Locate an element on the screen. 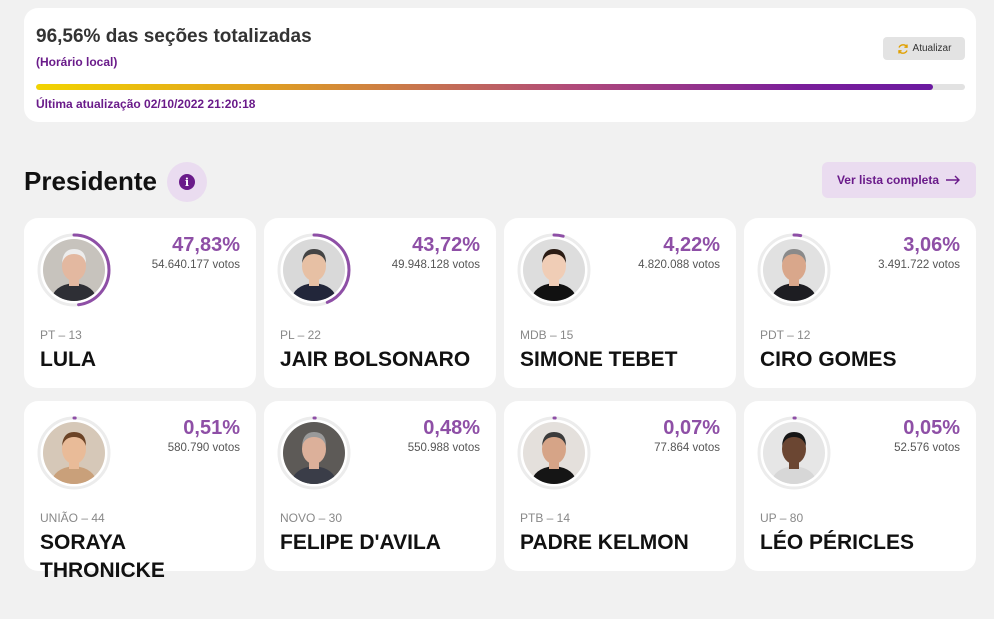 The image size is (994, 619). last-update-text: Última atualização 02/10/2022 21:20:18 is located at coordinates (146, 104).